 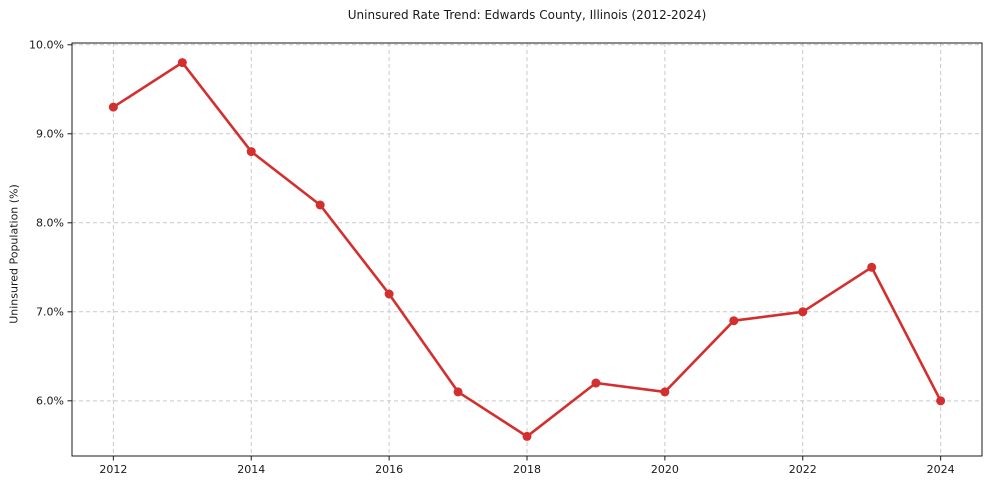 What do you see at coordinates (665, 392) in the screenshot?
I see `data-point-2020` at bounding box center [665, 392].